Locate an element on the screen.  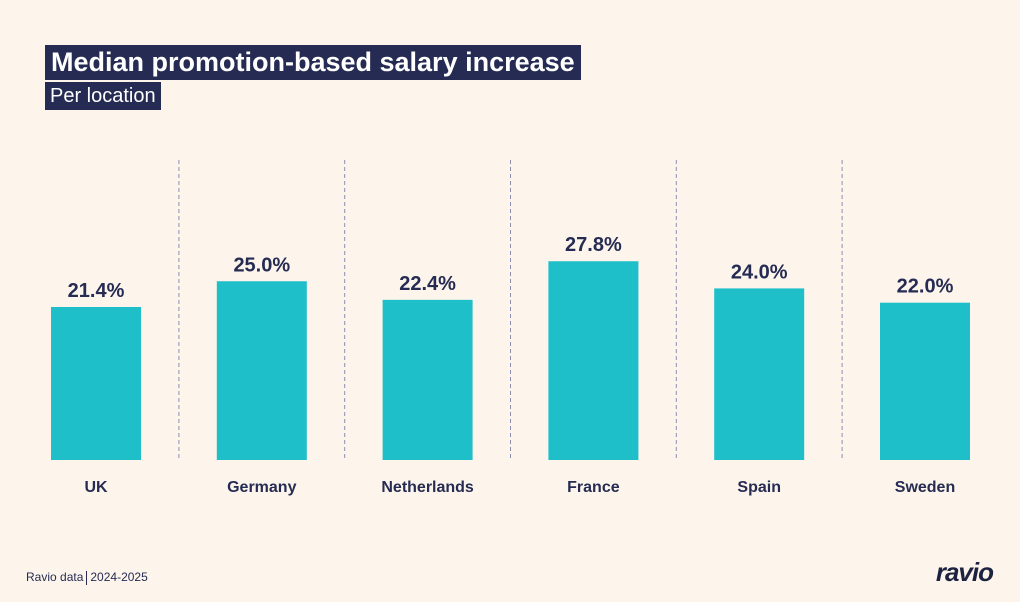
bar-spain is located at coordinates (759, 374).